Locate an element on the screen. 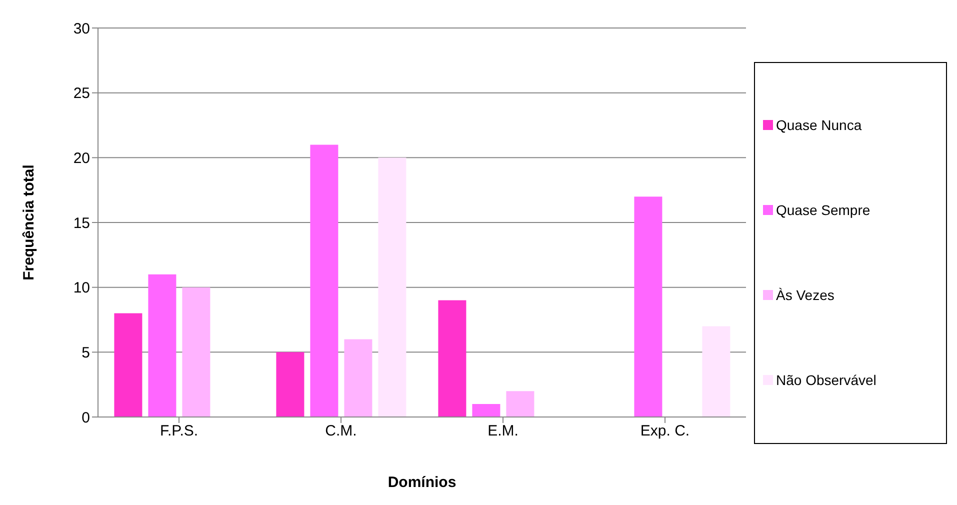 Image resolution: width=957 pixels, height=505 pixels. x-tick-label: Exp. C. is located at coordinates (665, 431).